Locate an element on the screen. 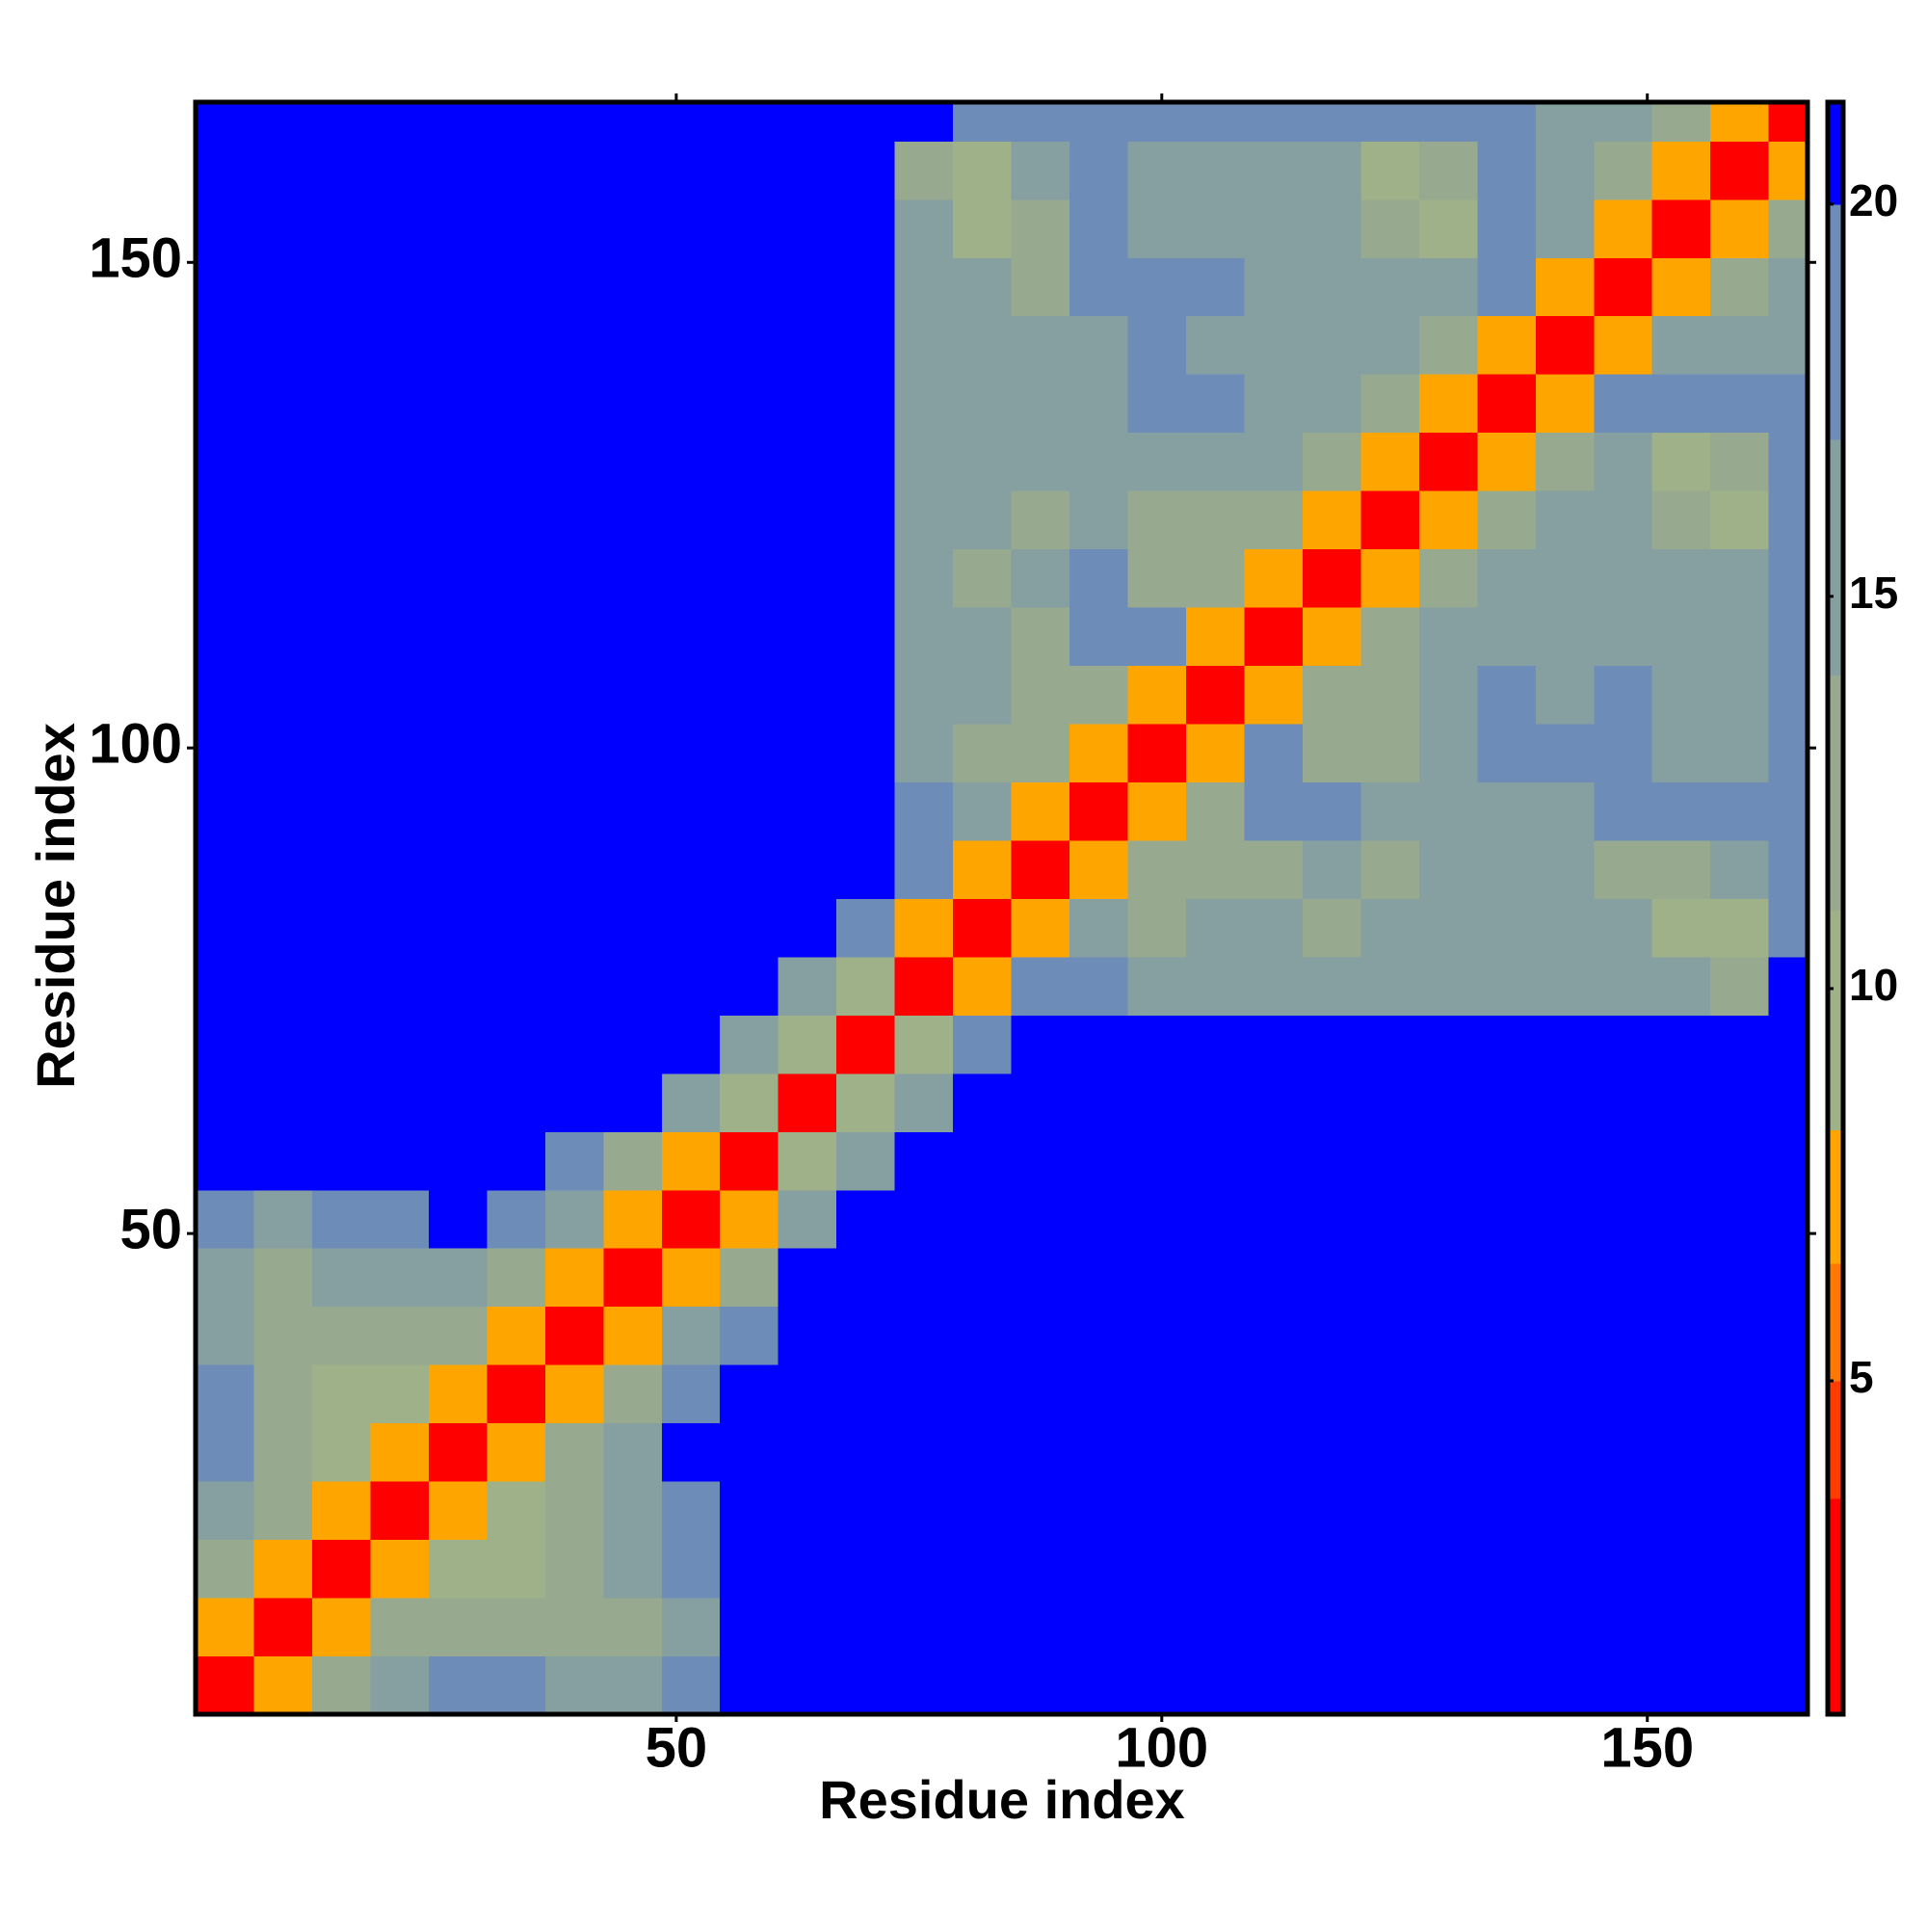  x-tick-label: 150 is located at coordinates (1647, 1747).